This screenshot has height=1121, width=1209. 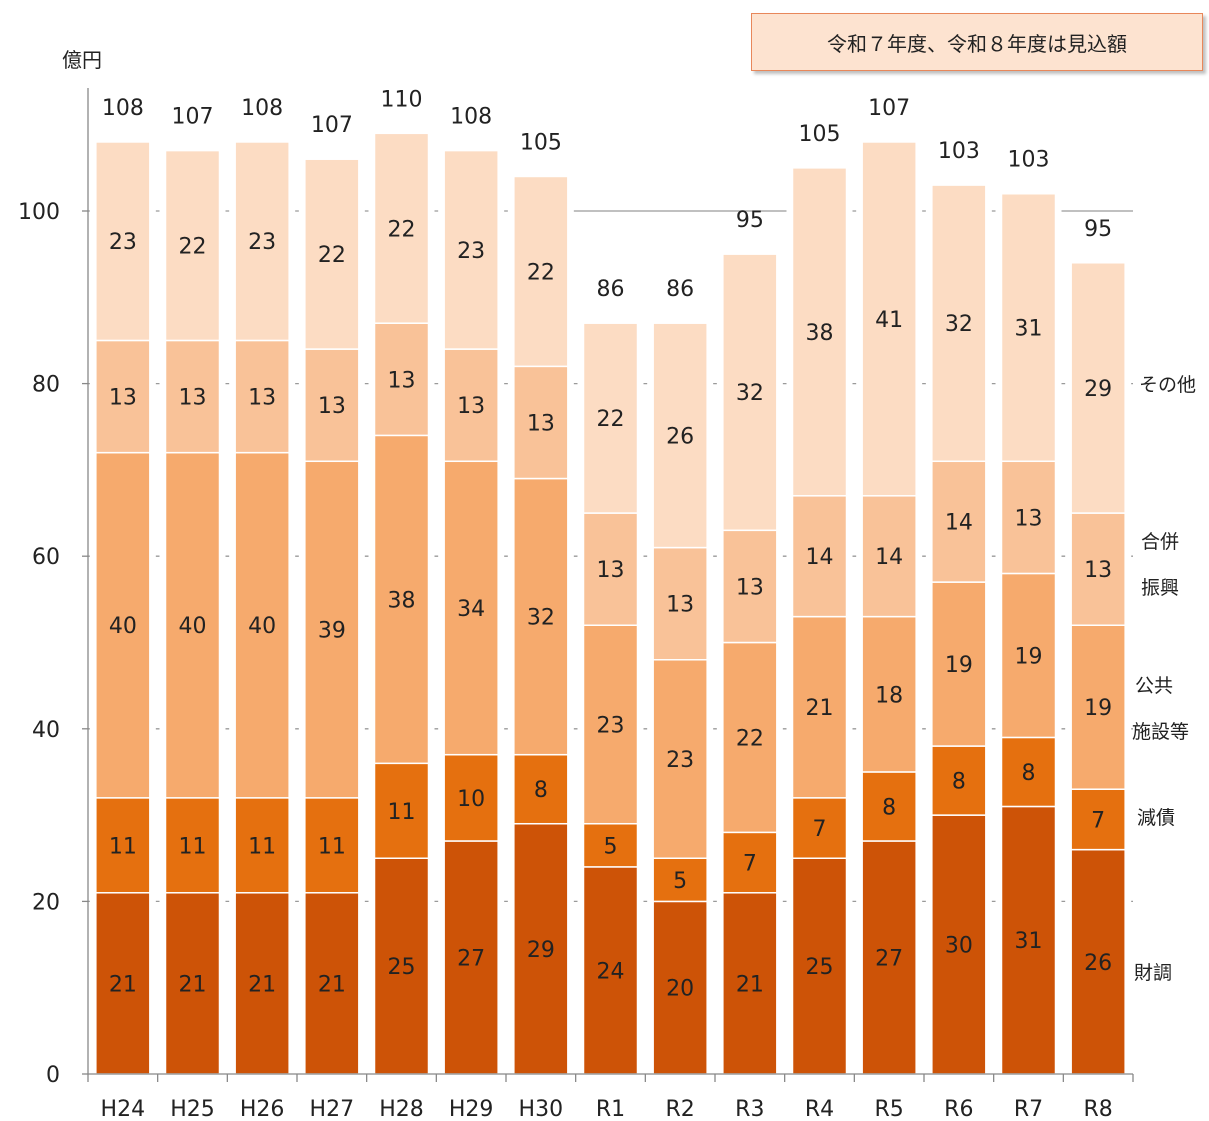 I want to click on data-label-R7-2: 19, so click(x=1029, y=656).